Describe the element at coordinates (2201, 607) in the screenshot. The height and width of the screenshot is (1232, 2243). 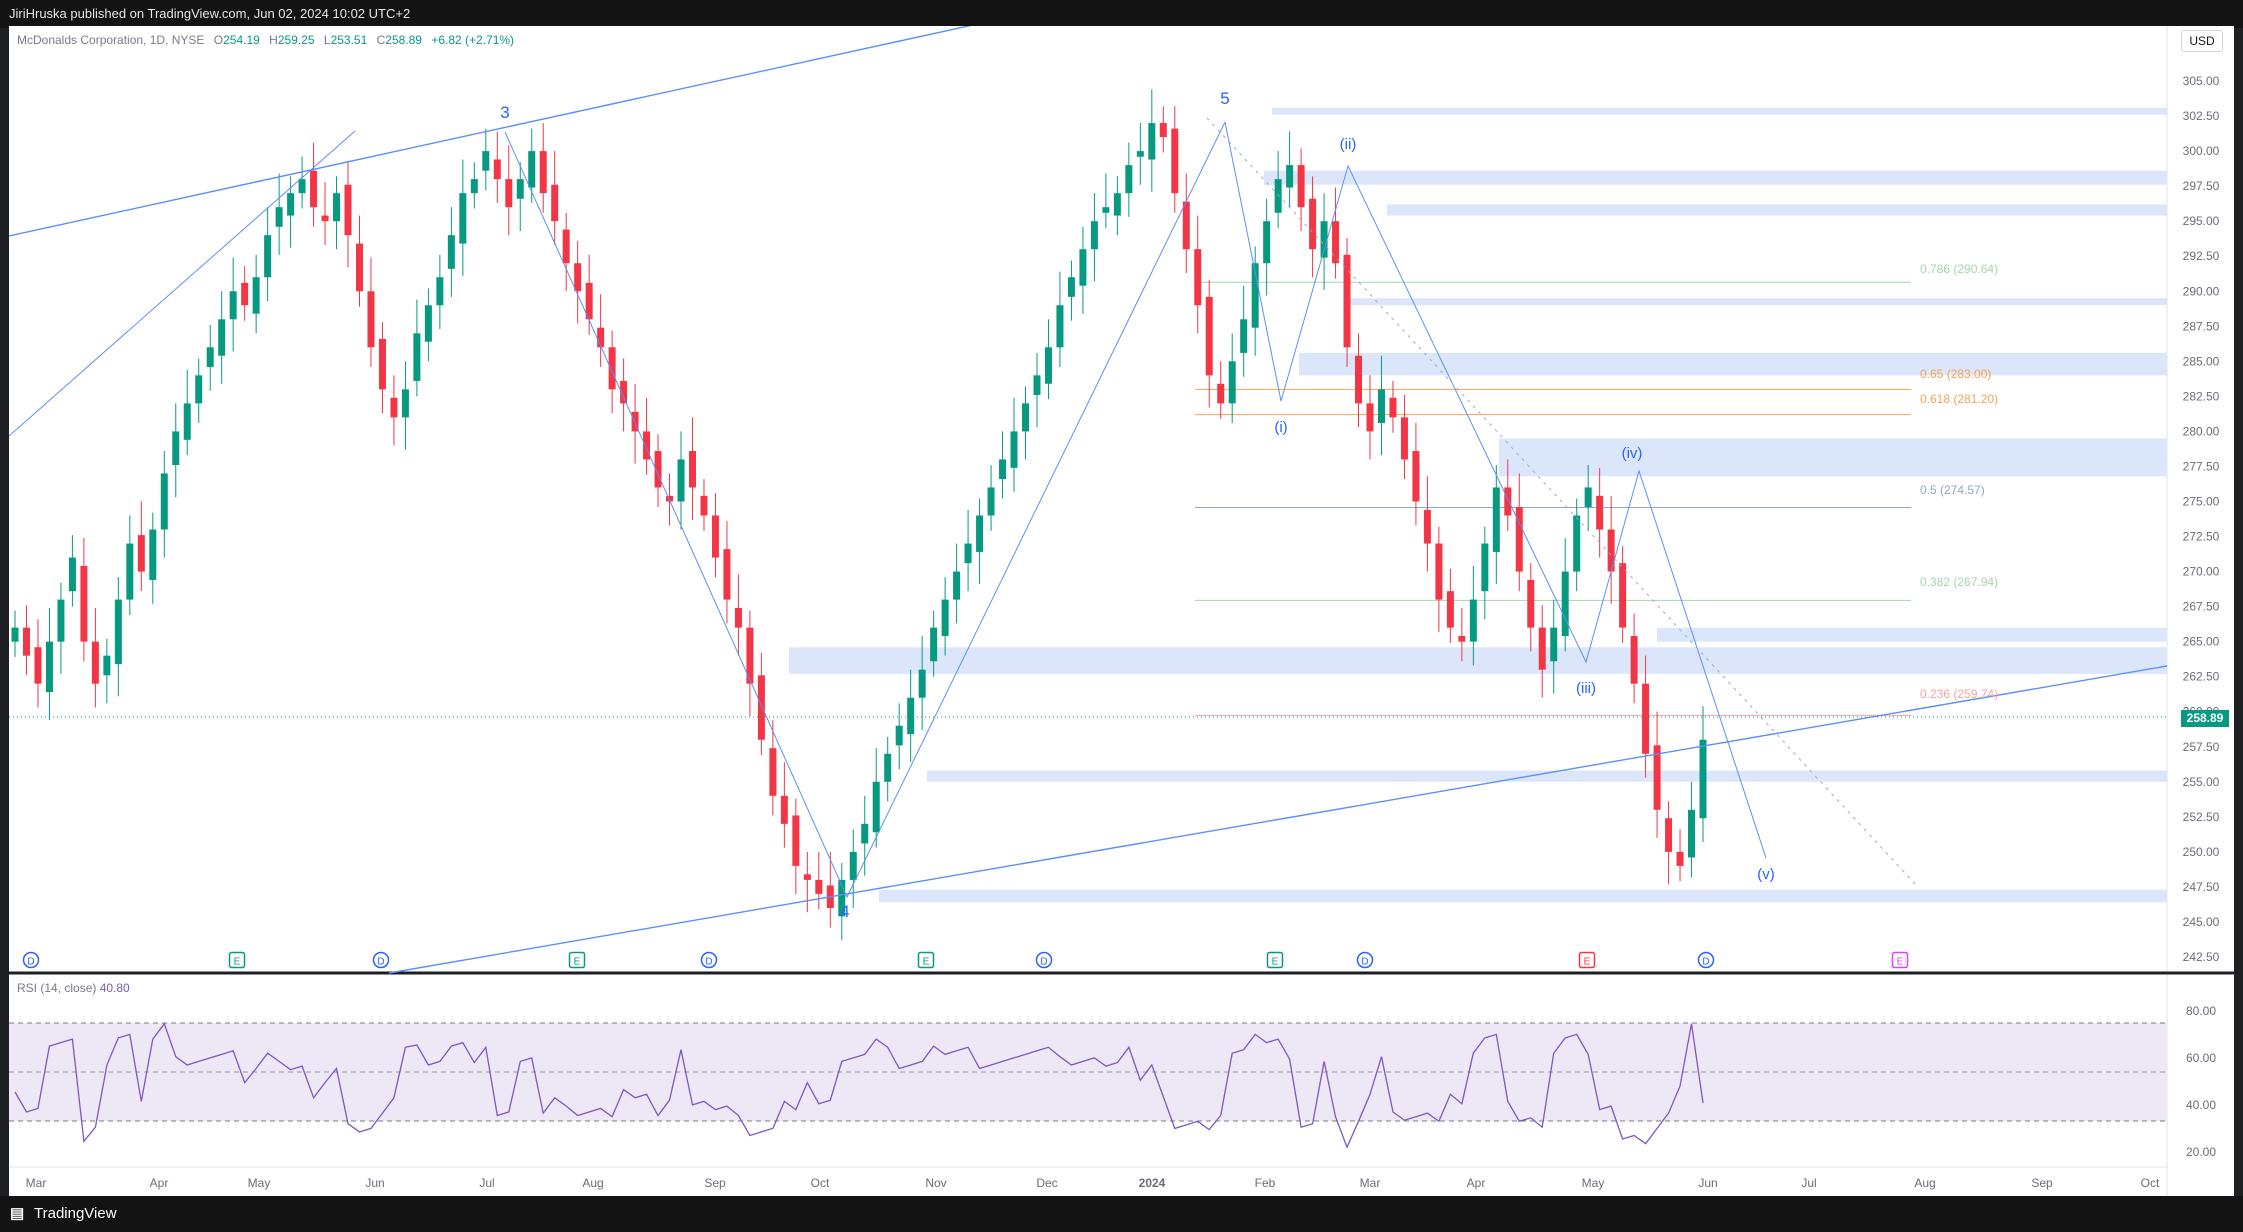
I see `price-tick-label: 267.50` at that location.